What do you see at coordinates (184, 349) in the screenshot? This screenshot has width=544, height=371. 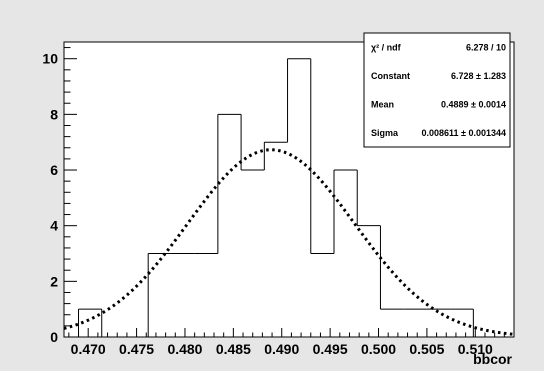 I see `x-tick-label: 0.480` at bounding box center [184, 349].